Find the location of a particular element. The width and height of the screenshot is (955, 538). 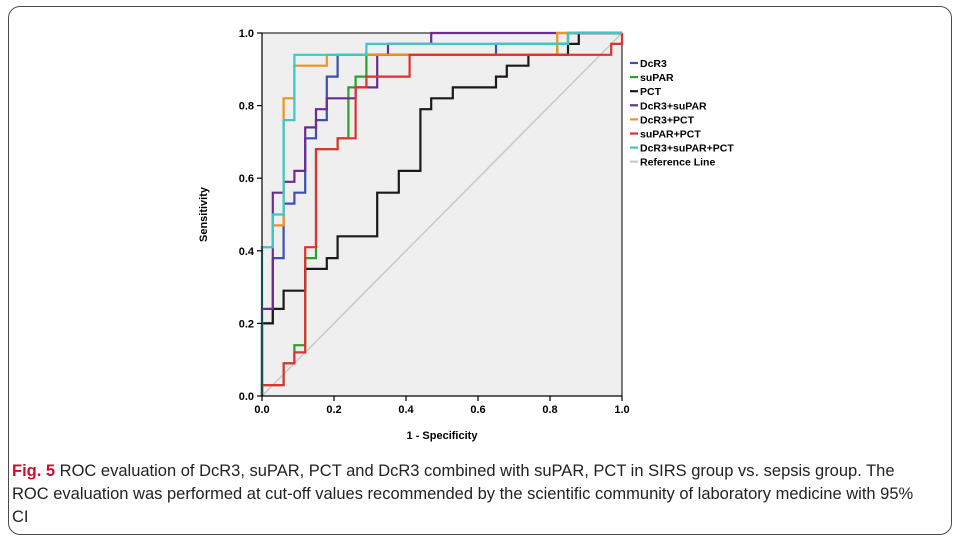

y-tick-label: 0.4 is located at coordinates (247, 252).